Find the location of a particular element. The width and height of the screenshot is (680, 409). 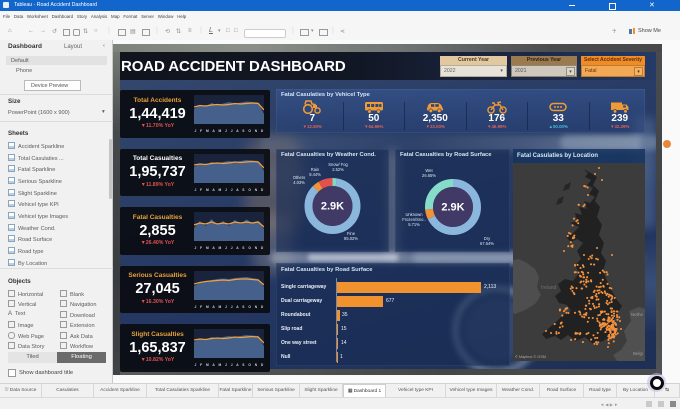

svg-text: © Mapbox © OSM is located at coordinates (530, 357).